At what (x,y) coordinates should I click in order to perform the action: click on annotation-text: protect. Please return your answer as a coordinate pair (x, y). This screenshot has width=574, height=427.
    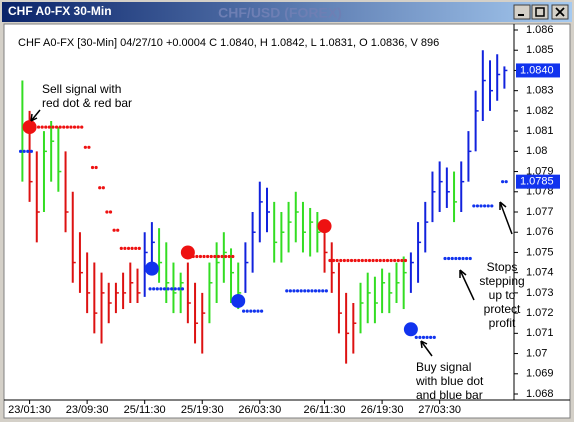
    Looking at the image, I should click on (502, 309).